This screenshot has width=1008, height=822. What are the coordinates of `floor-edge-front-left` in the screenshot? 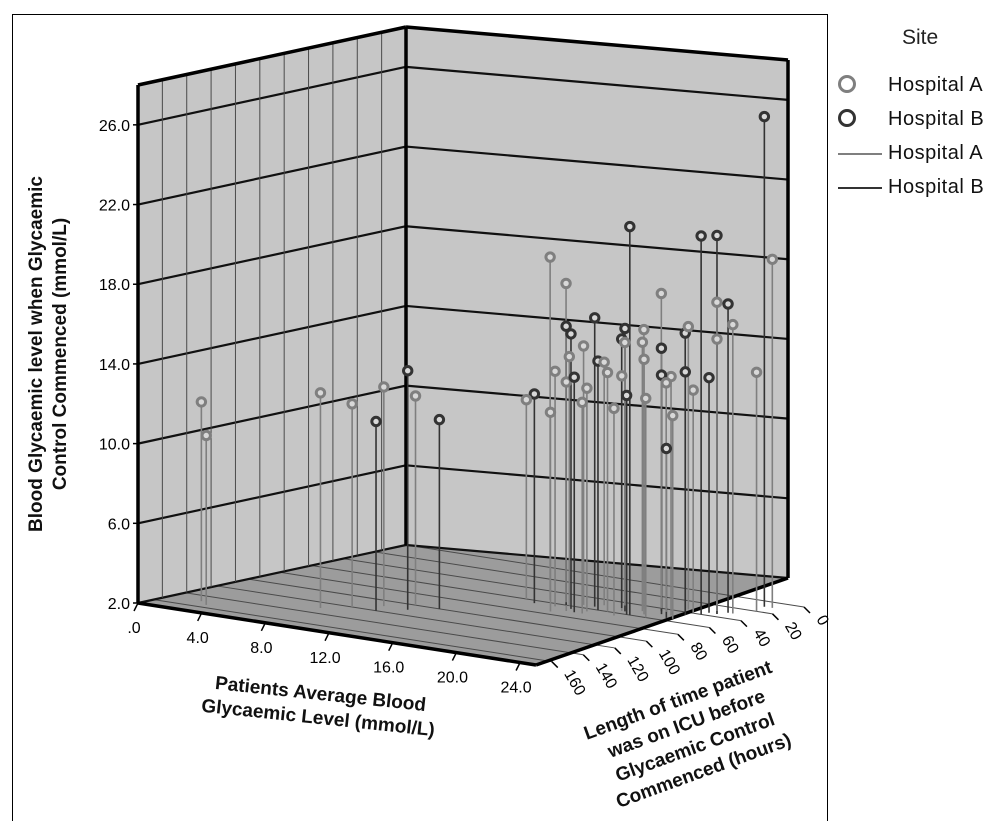 It's located at (337, 634).